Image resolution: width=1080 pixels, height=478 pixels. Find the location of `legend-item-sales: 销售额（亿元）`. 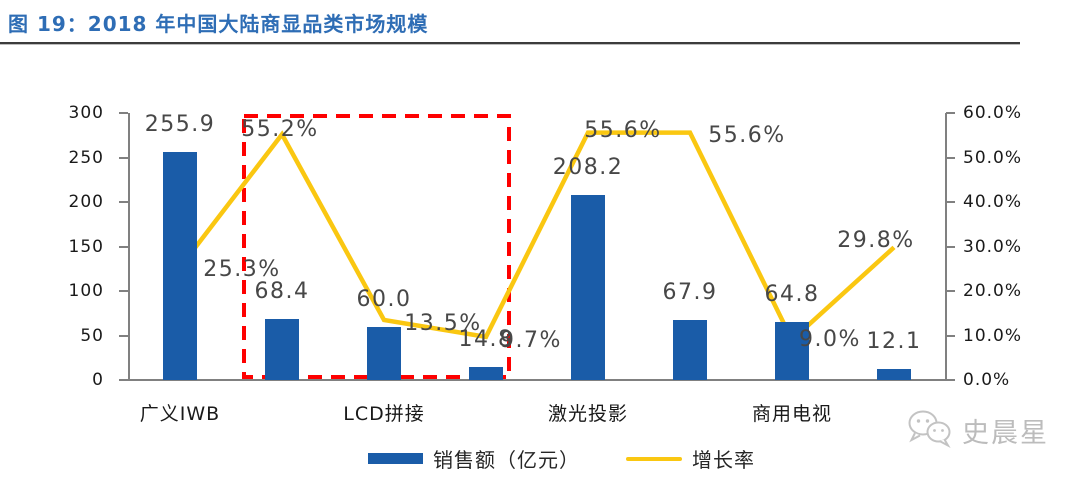

legend-item-sales: 销售额（亿元） is located at coordinates (474, 458).